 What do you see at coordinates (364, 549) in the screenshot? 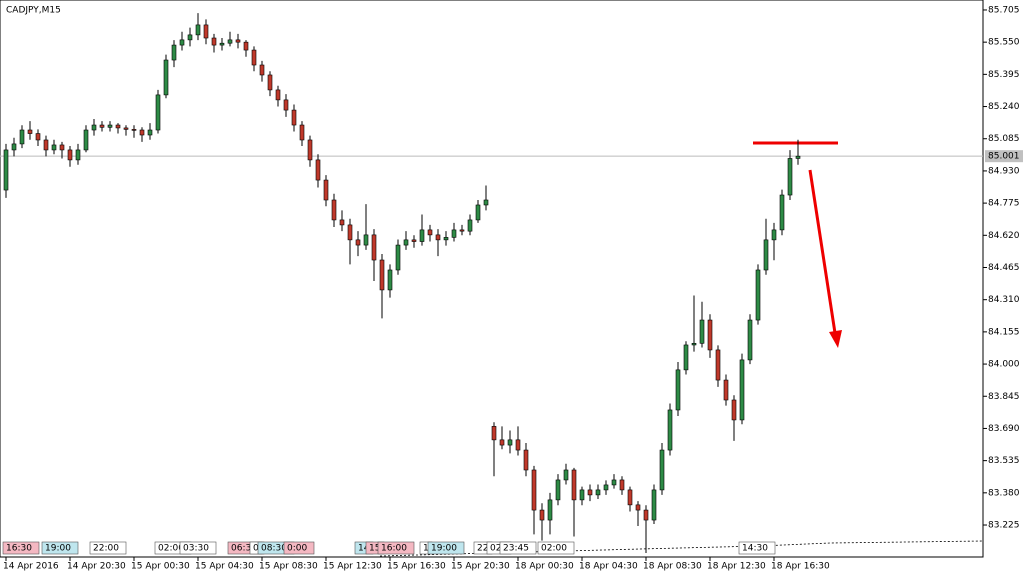
I see `event-tag-label: 14` at bounding box center [364, 549].